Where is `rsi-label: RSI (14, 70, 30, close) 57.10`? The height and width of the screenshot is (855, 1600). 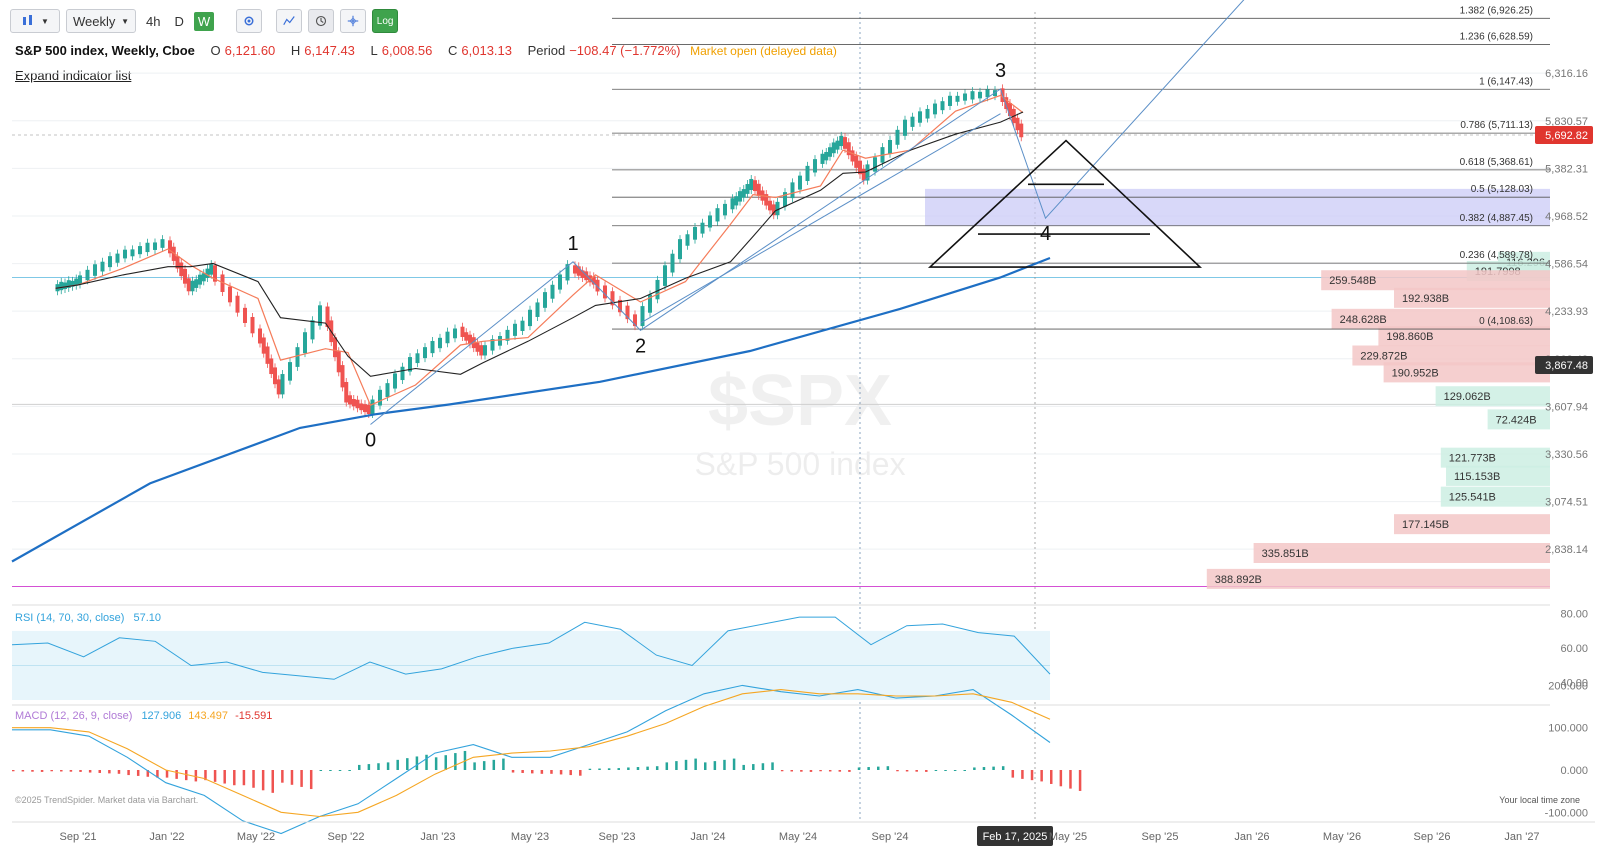
rsi-label: RSI (14, 70, 30, close) 57.10 is located at coordinates (88, 618).